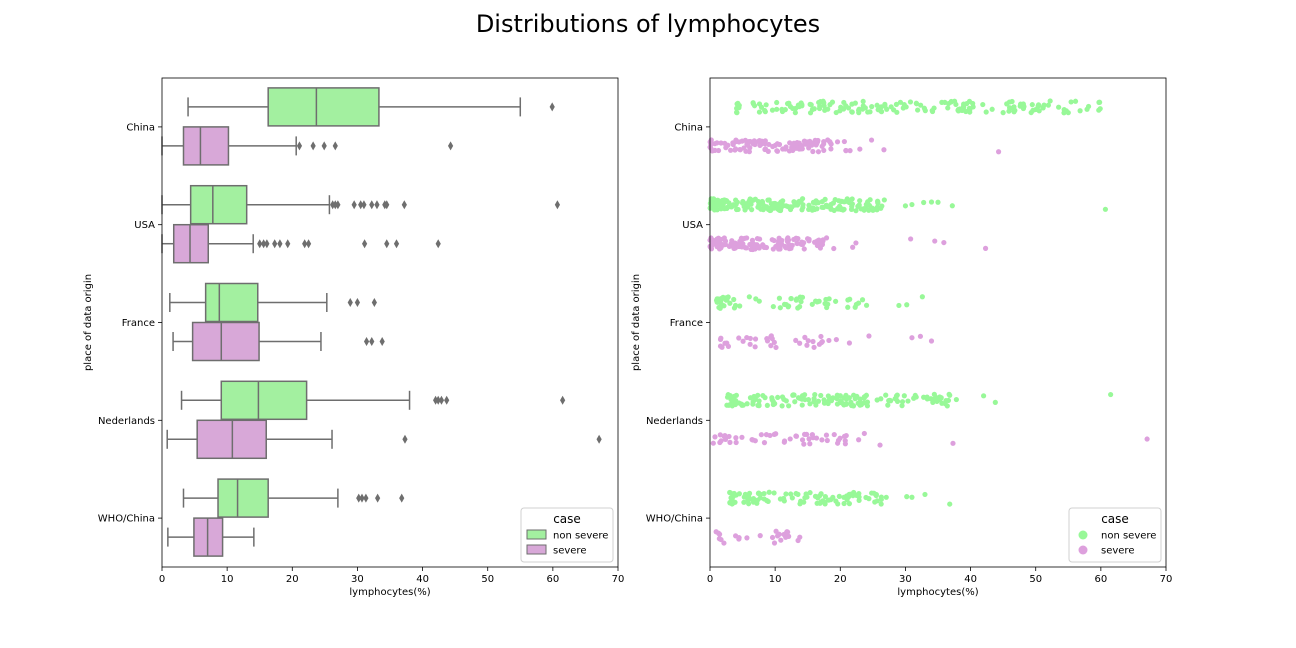  I want to click on y-tick-label: China, so click(140, 127).